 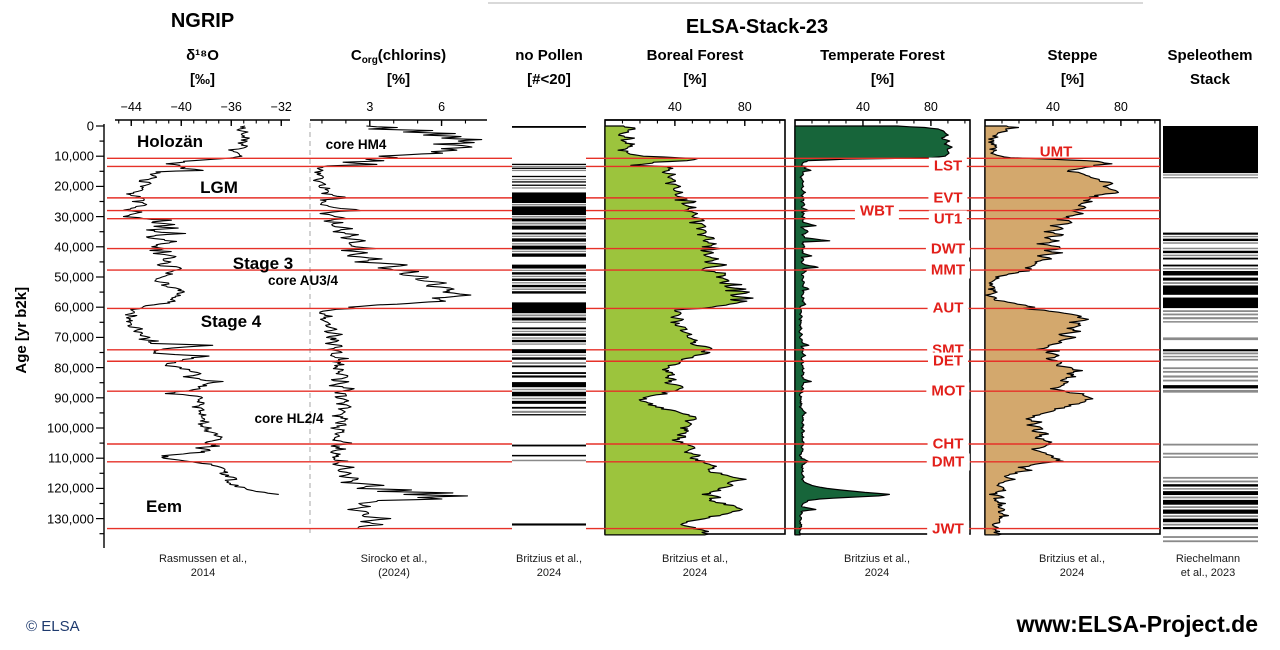 I want to click on age-tick-label: 70,000, so click(x=74, y=337).